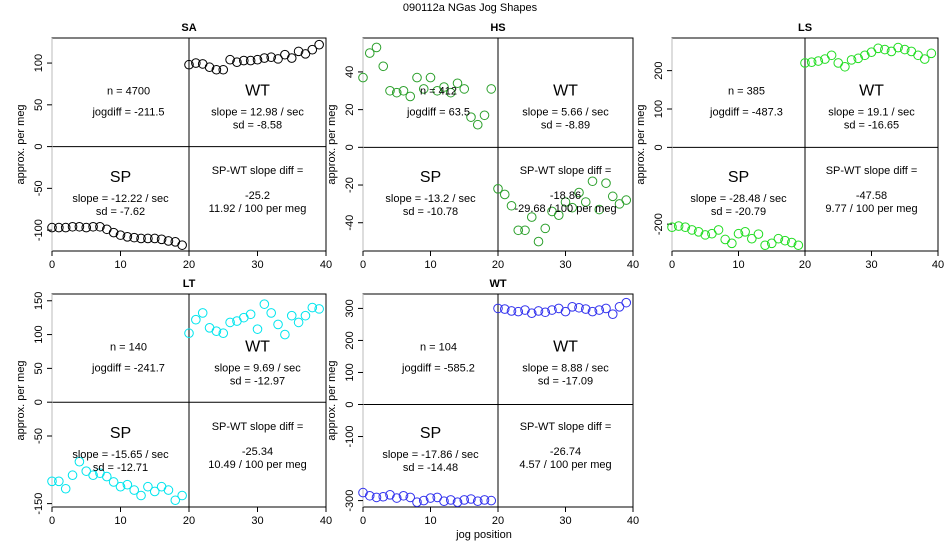 This screenshot has width=950, height=555. What do you see at coordinates (120, 265) in the screenshot?
I see `x-tick-label: 10` at bounding box center [120, 265].